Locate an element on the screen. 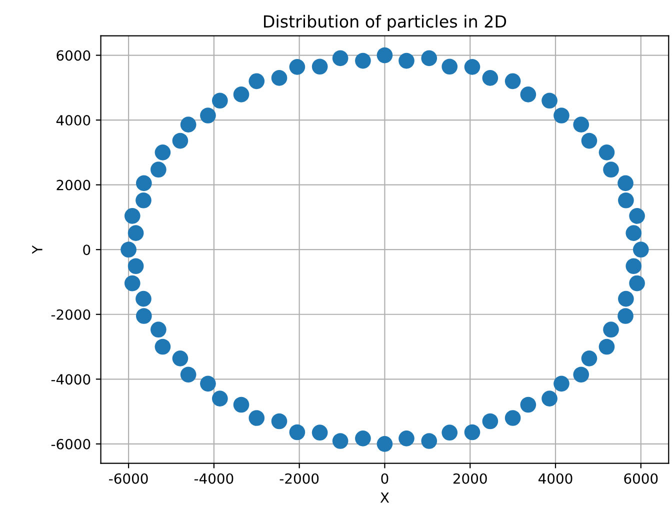 Image resolution: width=672 pixels, height=512 pixels. y-tick-label: -4000 is located at coordinates (70, 379).